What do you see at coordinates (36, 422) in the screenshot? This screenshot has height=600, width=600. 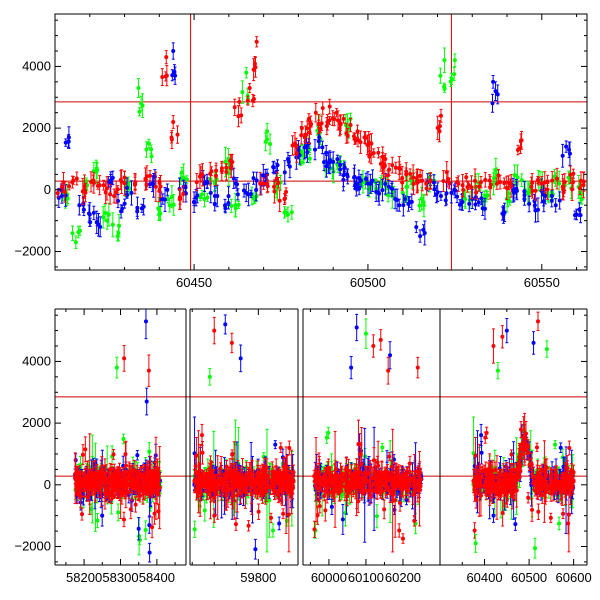 I see `bottom-y-tick-label: 2000` at bounding box center [36, 422].